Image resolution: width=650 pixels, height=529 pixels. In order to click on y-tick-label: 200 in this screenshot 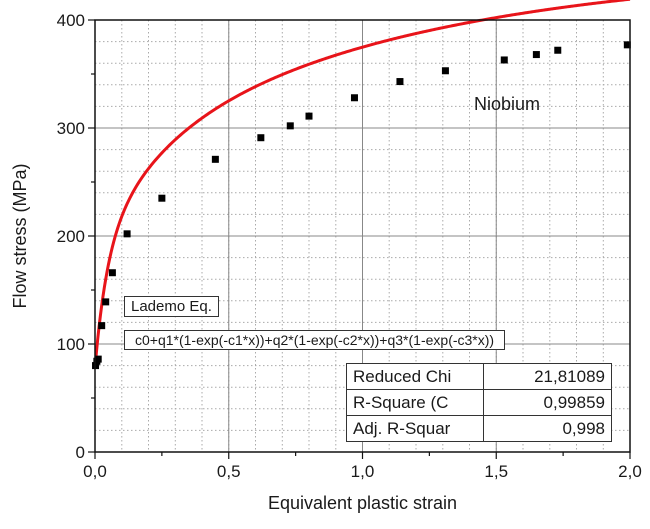, I will do `click(71, 236)`.